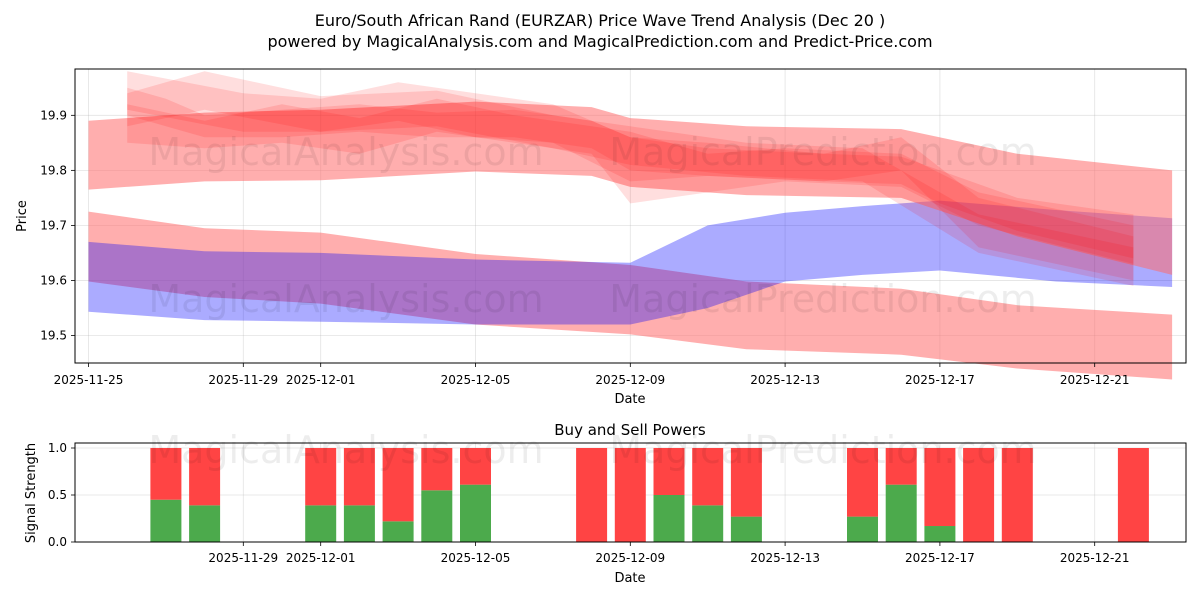 The height and width of the screenshot is (600, 1200). Describe the element at coordinates (243, 380) in the screenshot. I see `price-xtick-label: 2025-11-29` at that location.